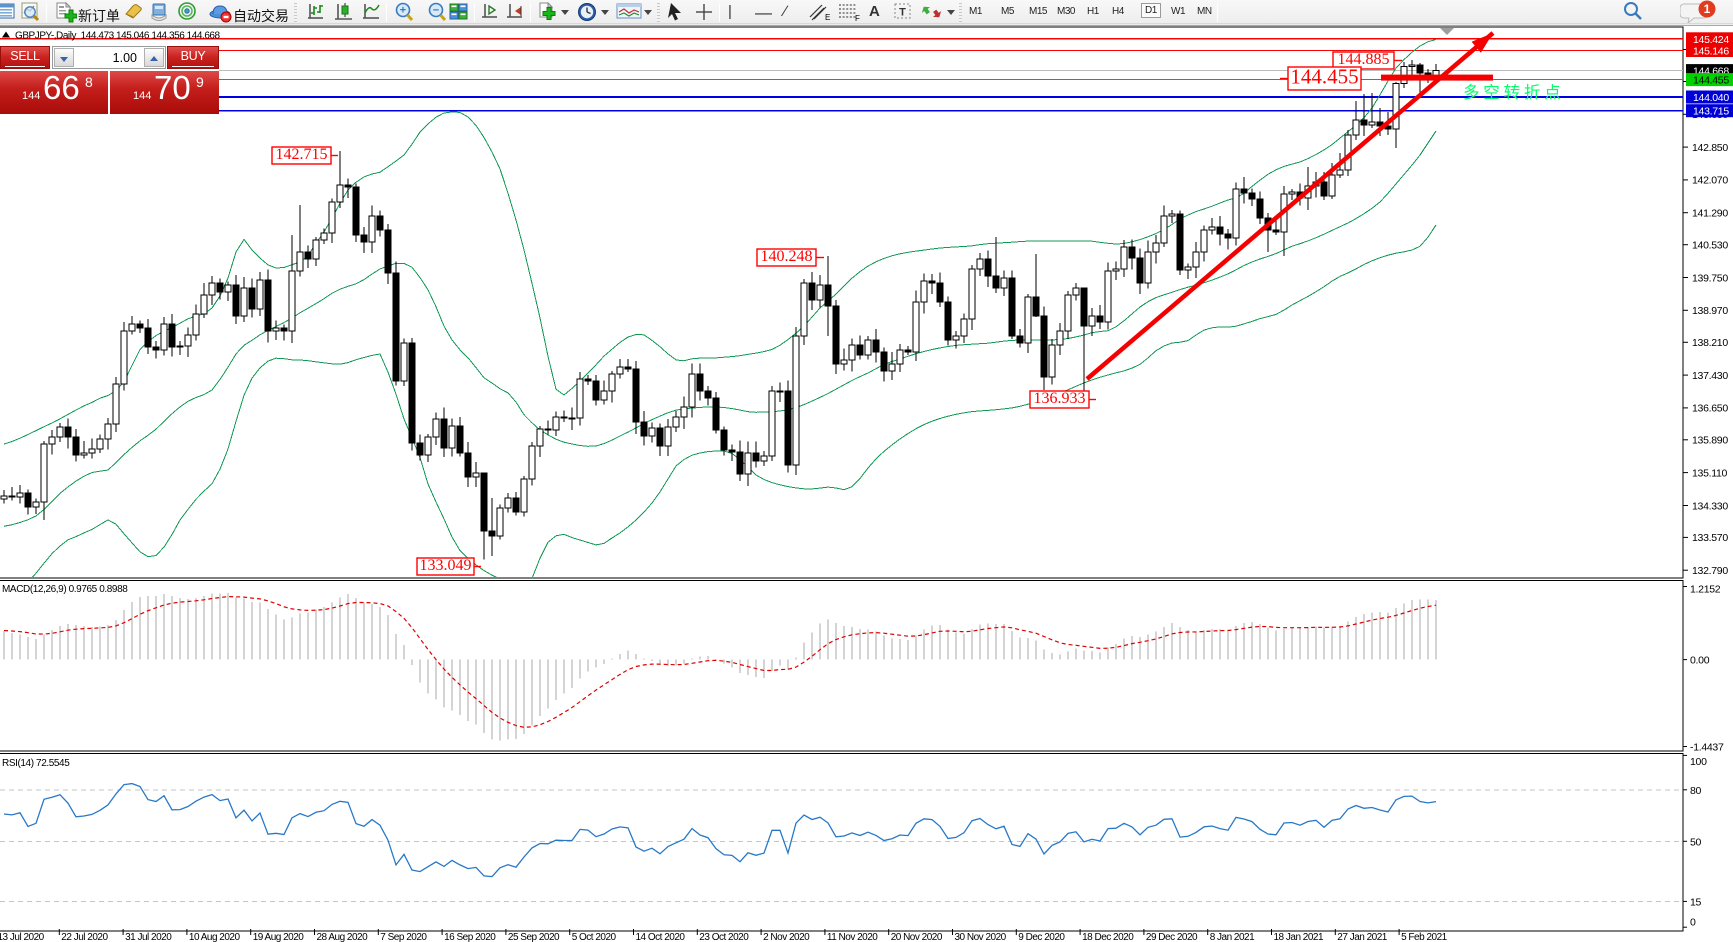  What do you see at coordinates (215, 937) in the screenshot?
I see `svg-text: 10 Aug 2020` at bounding box center [215, 937].